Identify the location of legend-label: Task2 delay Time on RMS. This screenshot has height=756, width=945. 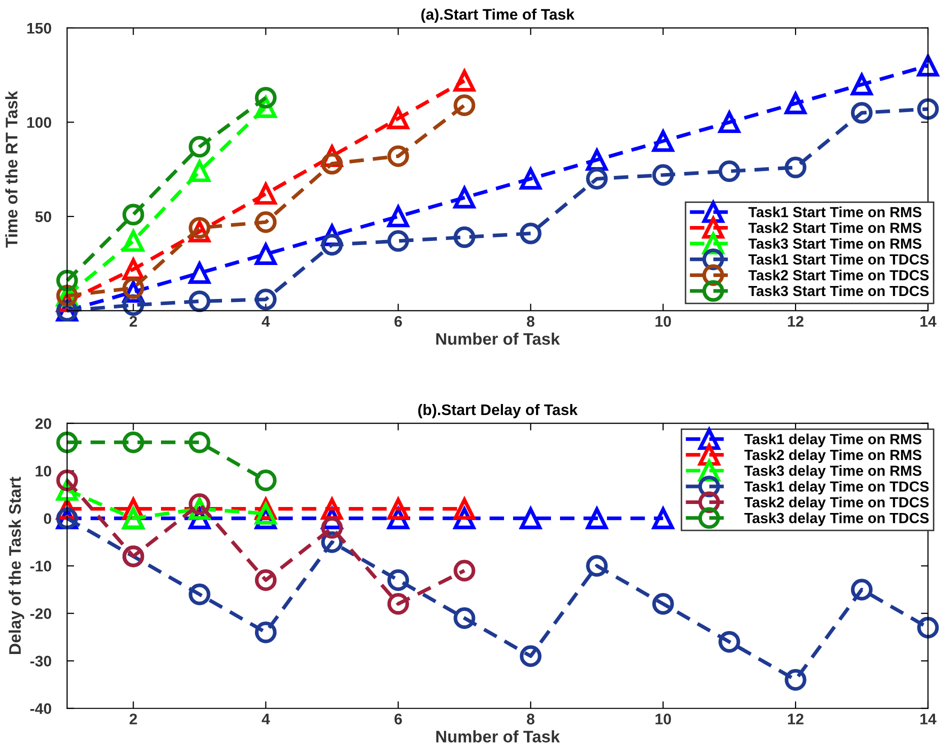
(833, 456).